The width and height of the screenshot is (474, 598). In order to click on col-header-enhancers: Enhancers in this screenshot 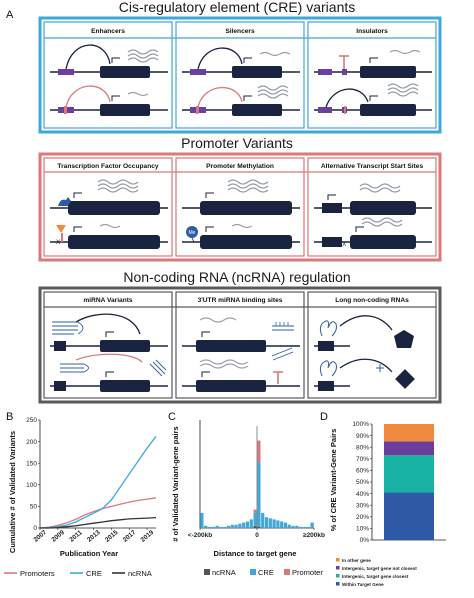, I will do `click(108, 31)`.